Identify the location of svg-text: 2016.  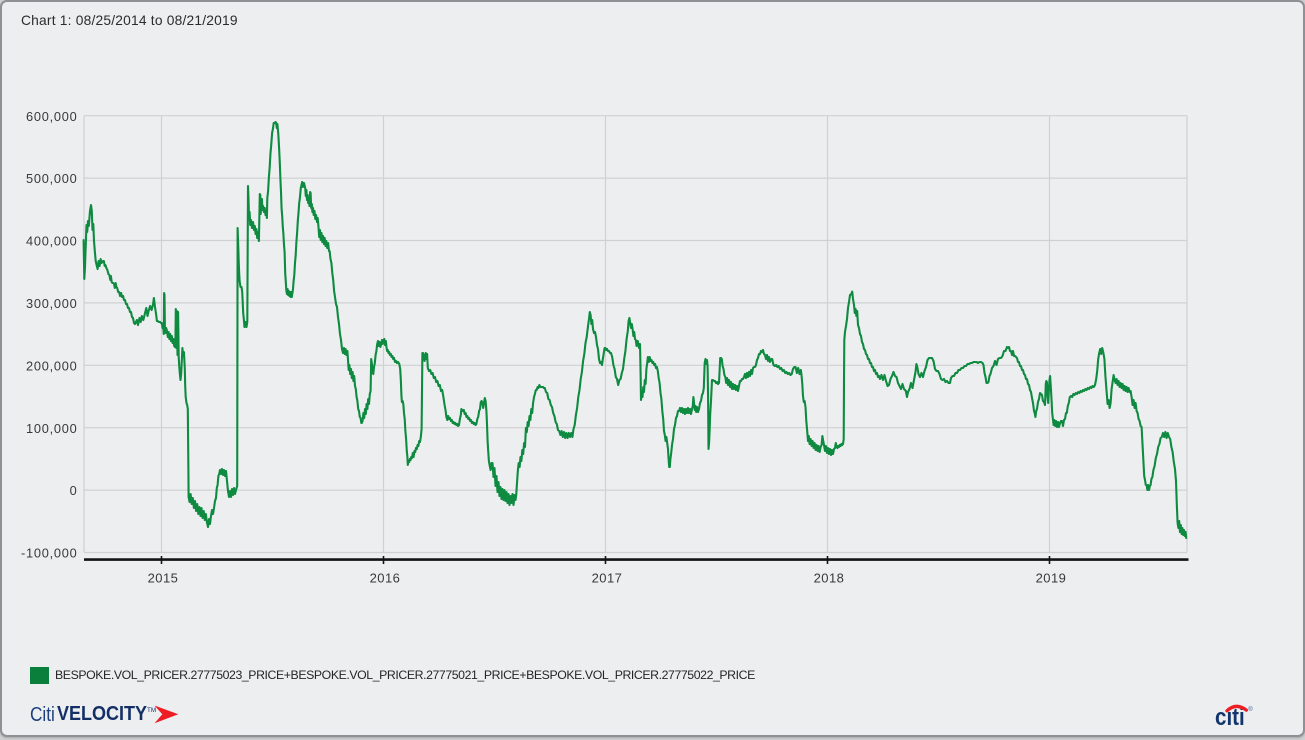
(385, 578).